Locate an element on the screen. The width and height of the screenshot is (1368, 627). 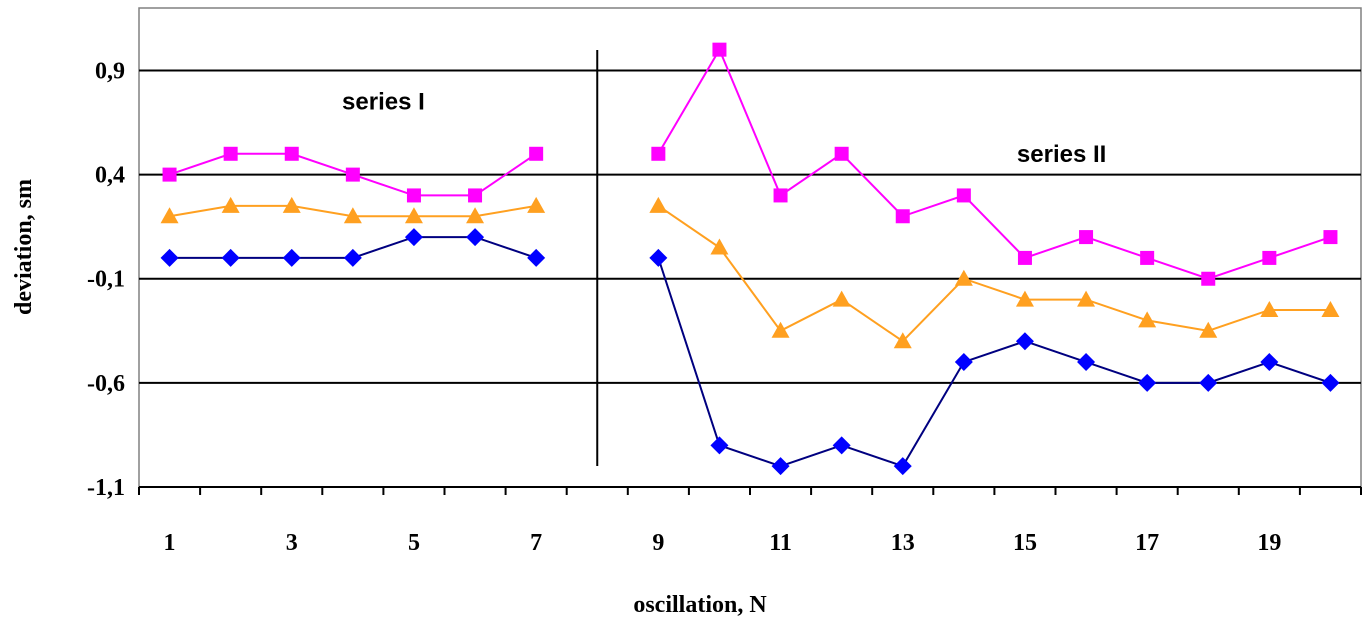
x-tick-label: 15 is located at coordinates (1025, 543).